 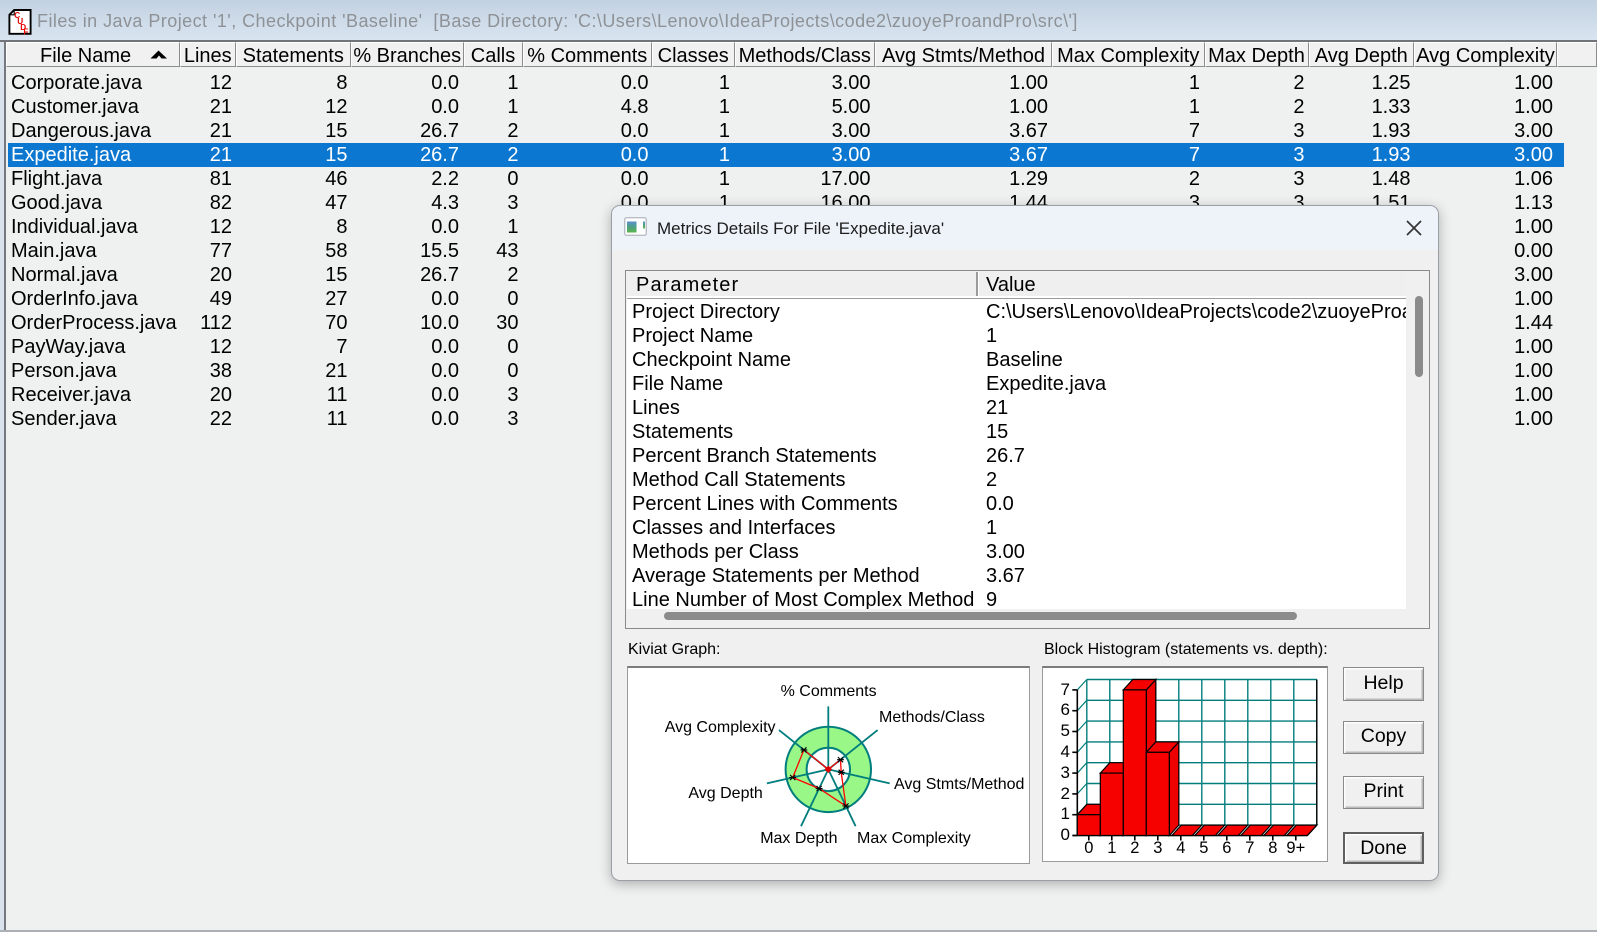 What do you see at coordinates (25, 31) in the screenshot?
I see `svg-text: F` at bounding box center [25, 31].